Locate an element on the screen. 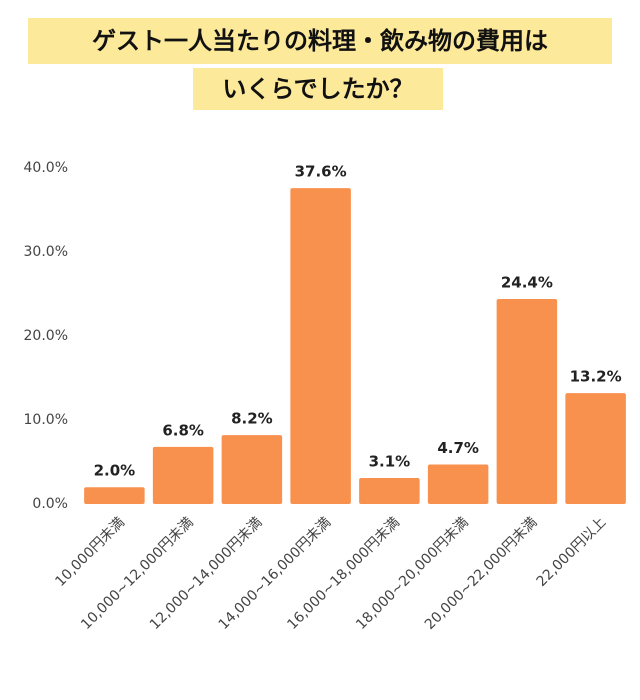  y-tick-label: 30.0% is located at coordinates (46, 252).